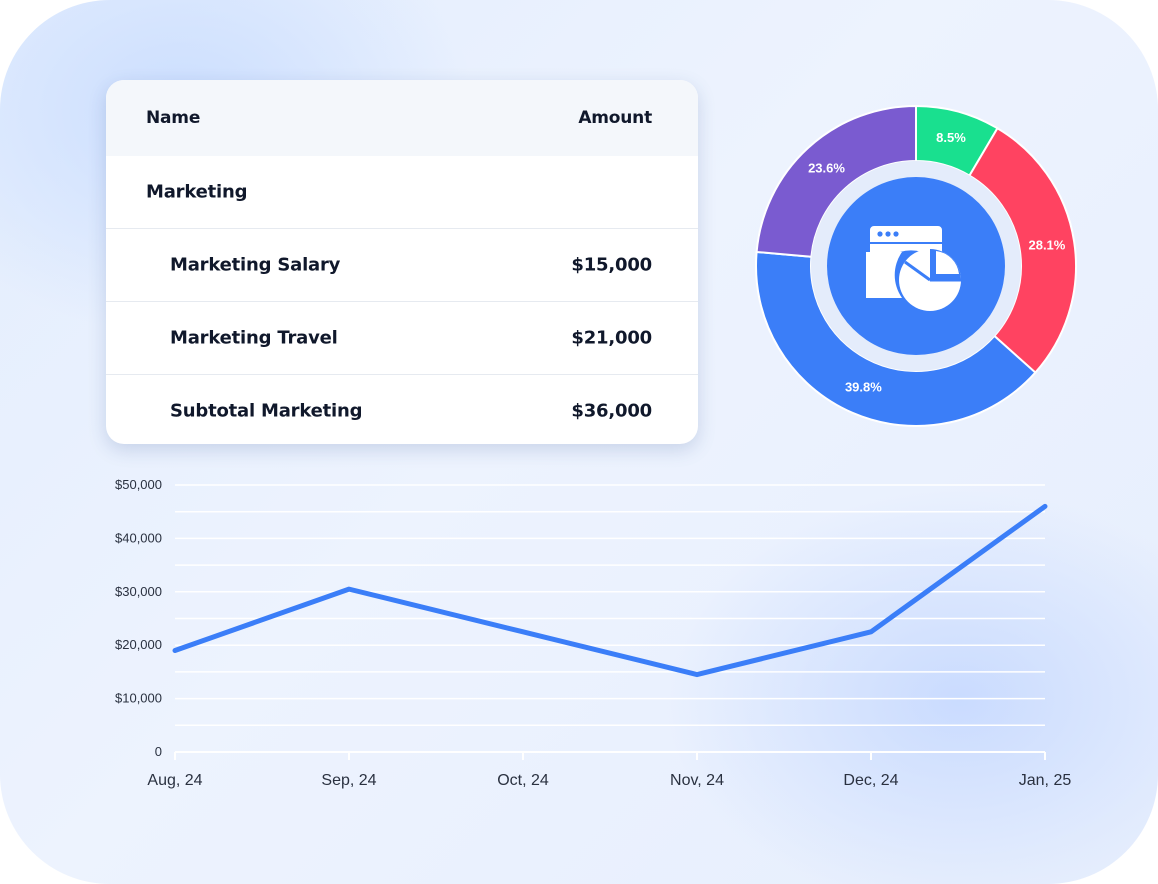  What do you see at coordinates (615, 118) in the screenshot?
I see `column-header-amount: Amount` at bounding box center [615, 118].